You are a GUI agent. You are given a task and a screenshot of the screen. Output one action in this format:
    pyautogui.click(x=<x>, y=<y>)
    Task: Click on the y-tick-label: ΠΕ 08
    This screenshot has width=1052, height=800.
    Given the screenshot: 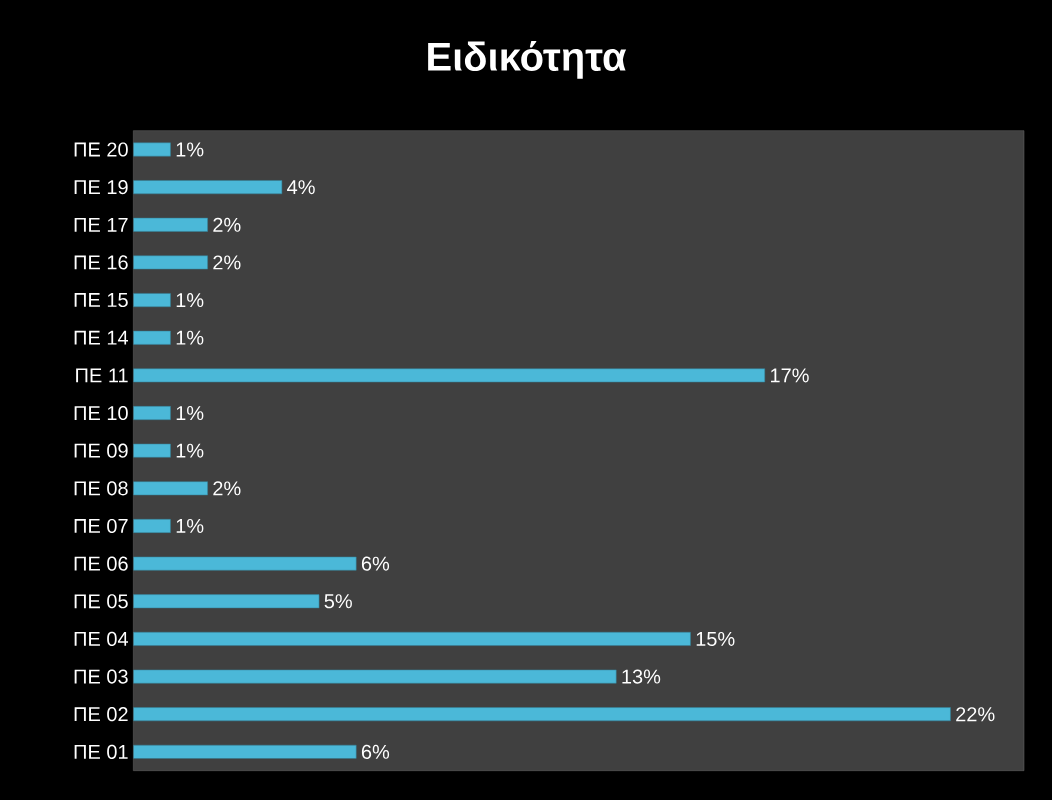 What is the action you would take?
    pyautogui.click(x=101, y=488)
    